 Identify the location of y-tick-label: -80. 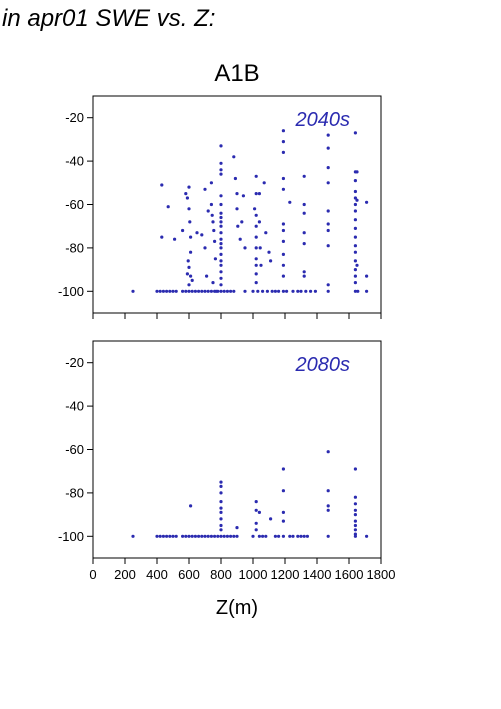
(74, 247).